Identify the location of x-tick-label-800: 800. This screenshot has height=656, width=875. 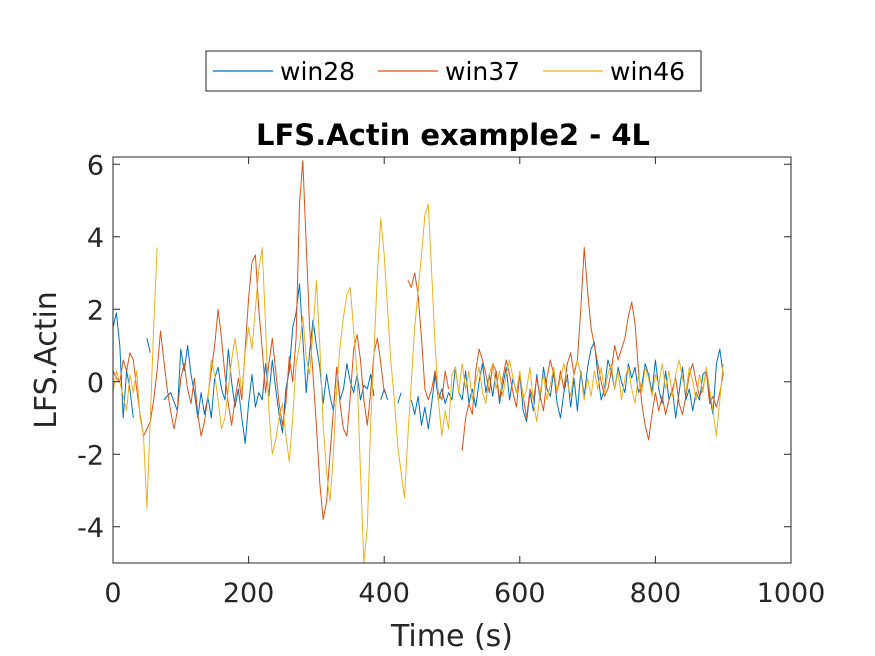
(656, 593).